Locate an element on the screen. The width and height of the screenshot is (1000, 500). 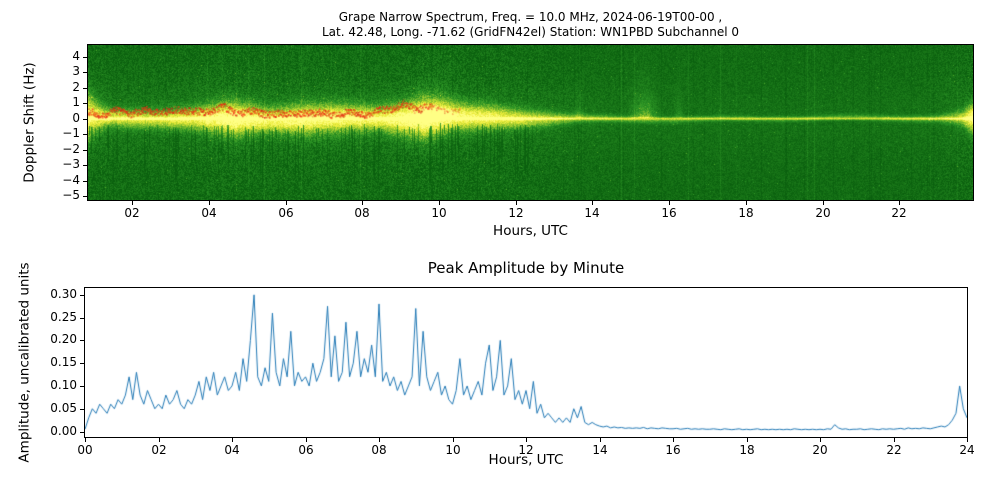
y-tick-label: 0.05 is located at coordinates (63, 408).